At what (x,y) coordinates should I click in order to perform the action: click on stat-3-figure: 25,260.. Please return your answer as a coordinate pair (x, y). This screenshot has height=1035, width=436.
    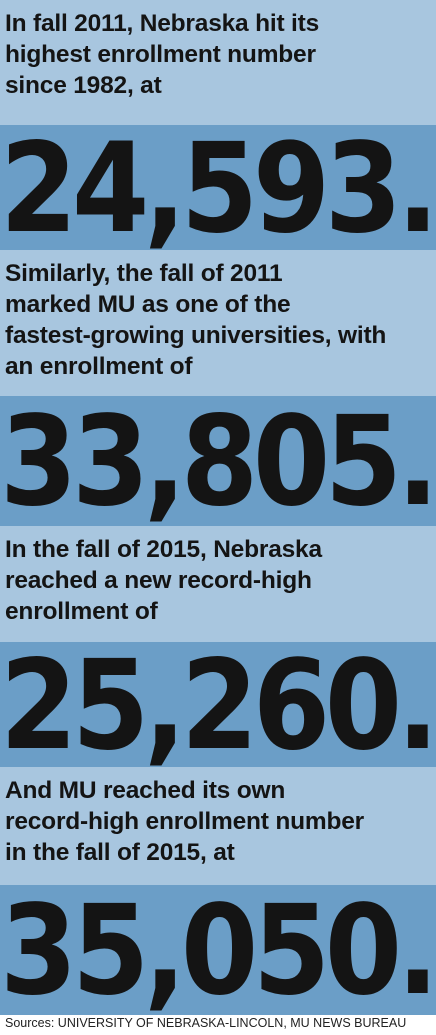
    Looking at the image, I should click on (218, 704).